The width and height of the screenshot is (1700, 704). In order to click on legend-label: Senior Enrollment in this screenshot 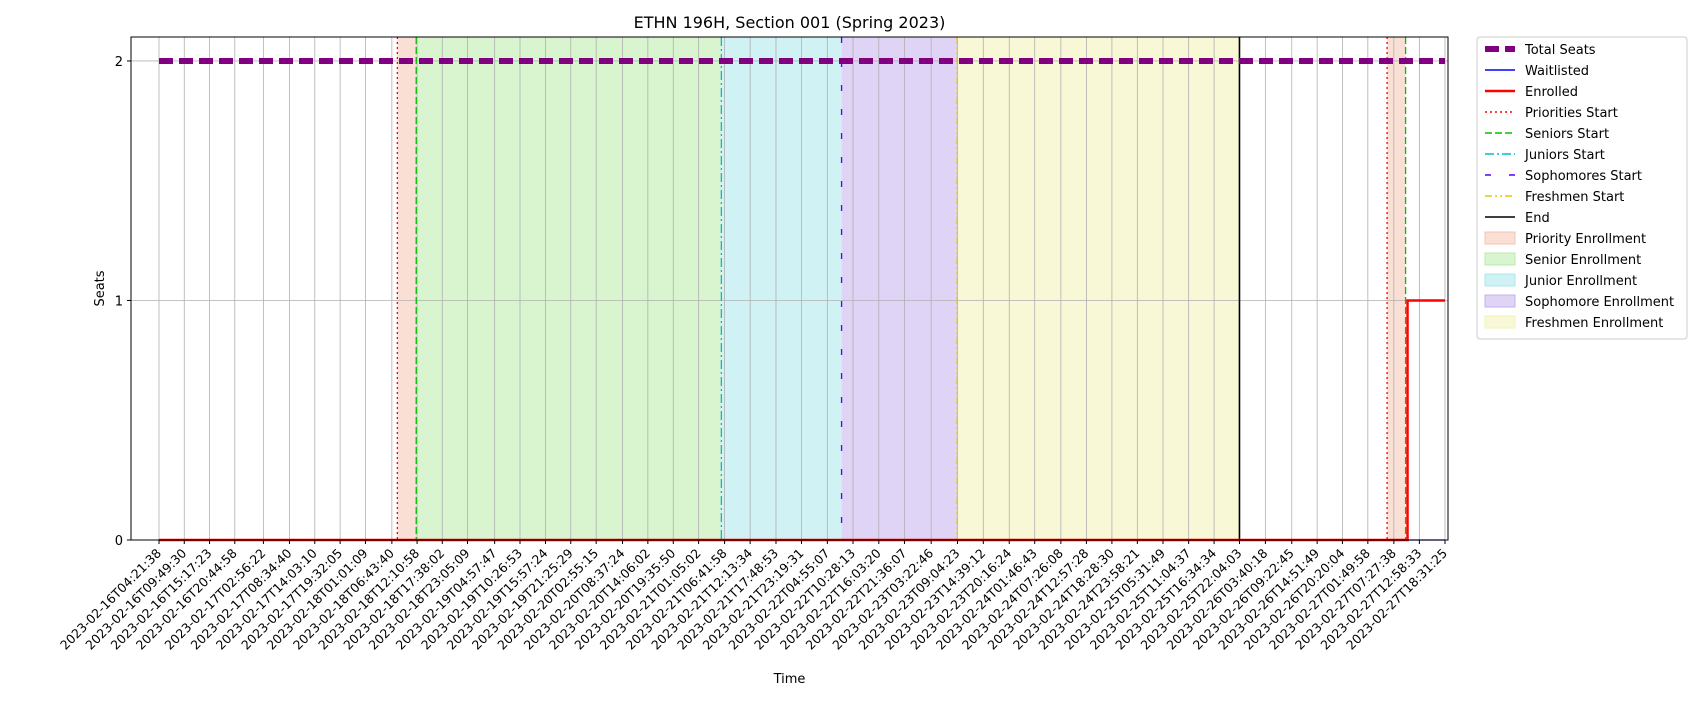, I will do `click(1583, 260)`.